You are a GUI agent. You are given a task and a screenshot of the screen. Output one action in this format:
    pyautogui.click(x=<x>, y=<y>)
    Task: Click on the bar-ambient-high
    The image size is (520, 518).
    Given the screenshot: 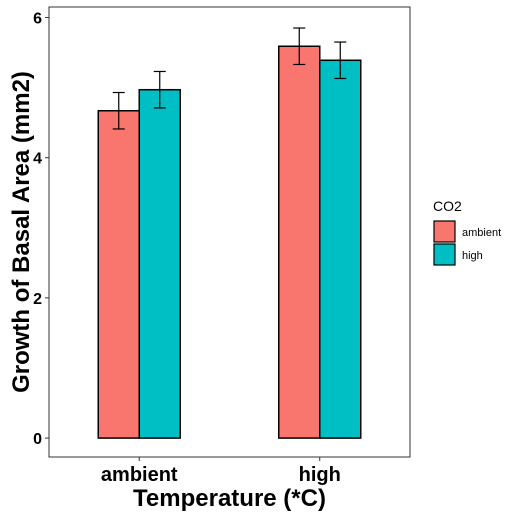 What is the action you would take?
    pyautogui.click(x=159, y=264)
    